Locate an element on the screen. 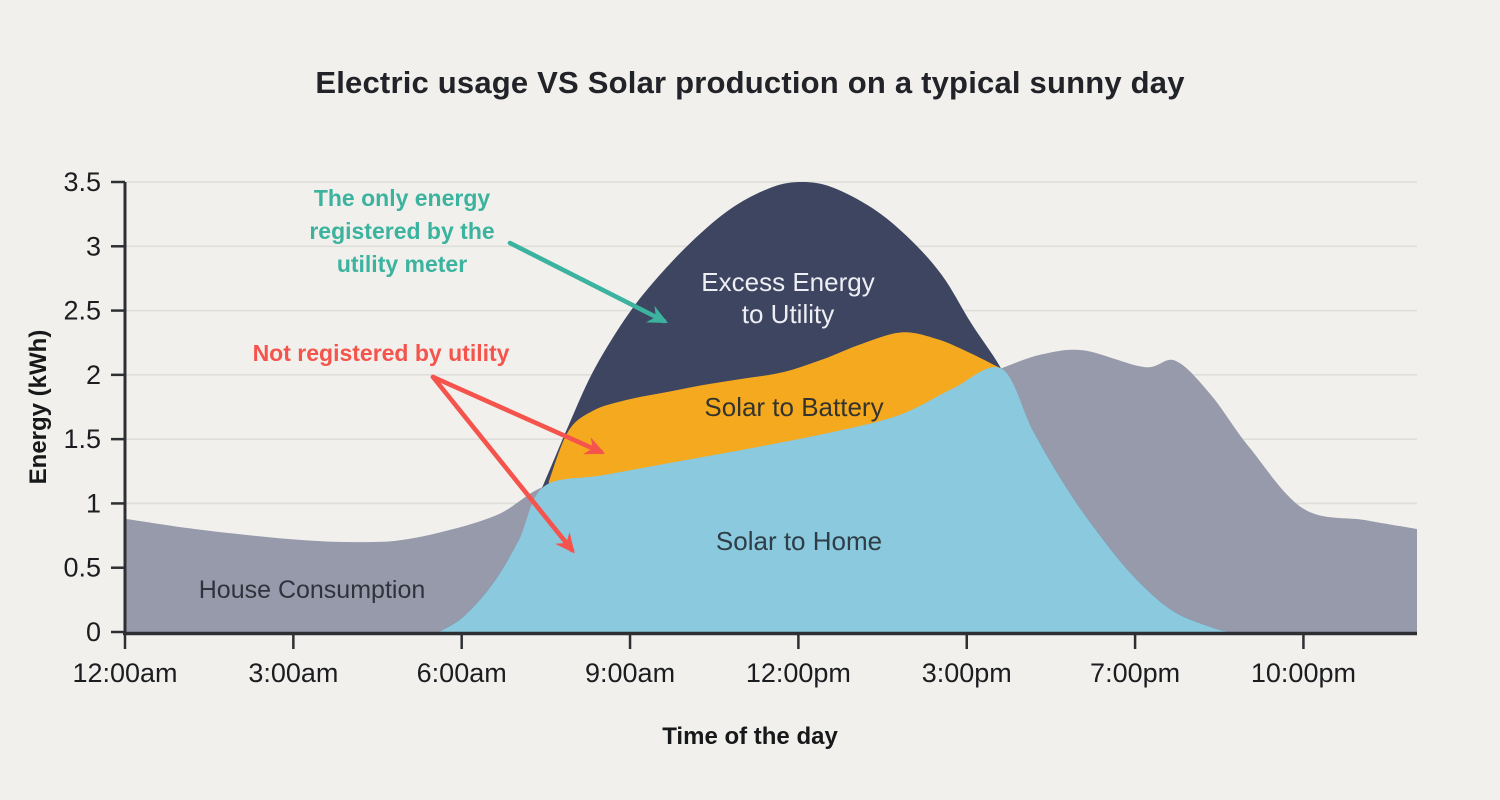  red-arrow-to-battery is located at coordinates (518, 414).